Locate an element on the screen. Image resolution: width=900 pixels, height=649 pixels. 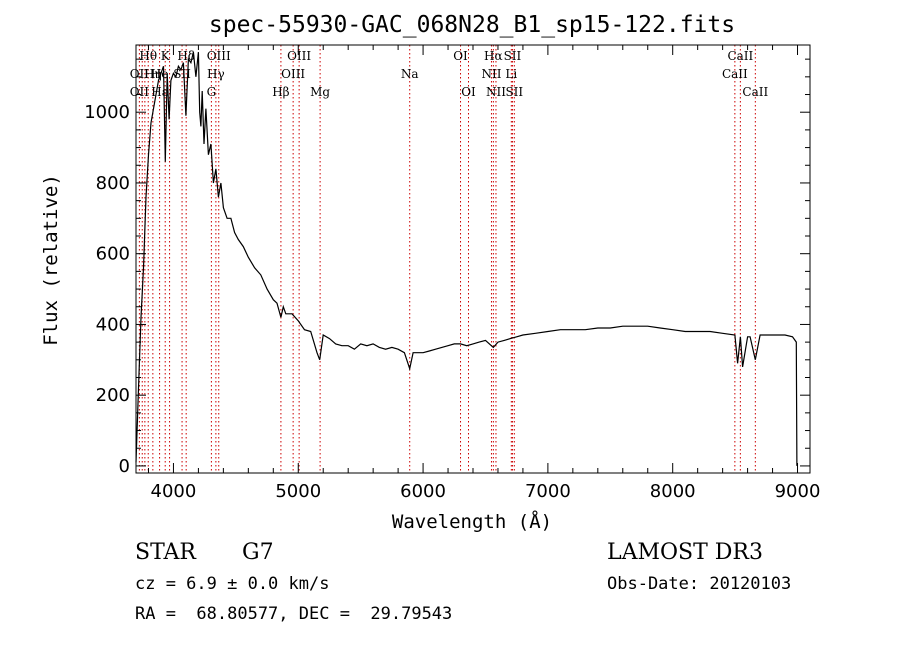
redshift-velocity: cz = 6.9 ± 0.0 km/s is located at coordinates (232, 584).